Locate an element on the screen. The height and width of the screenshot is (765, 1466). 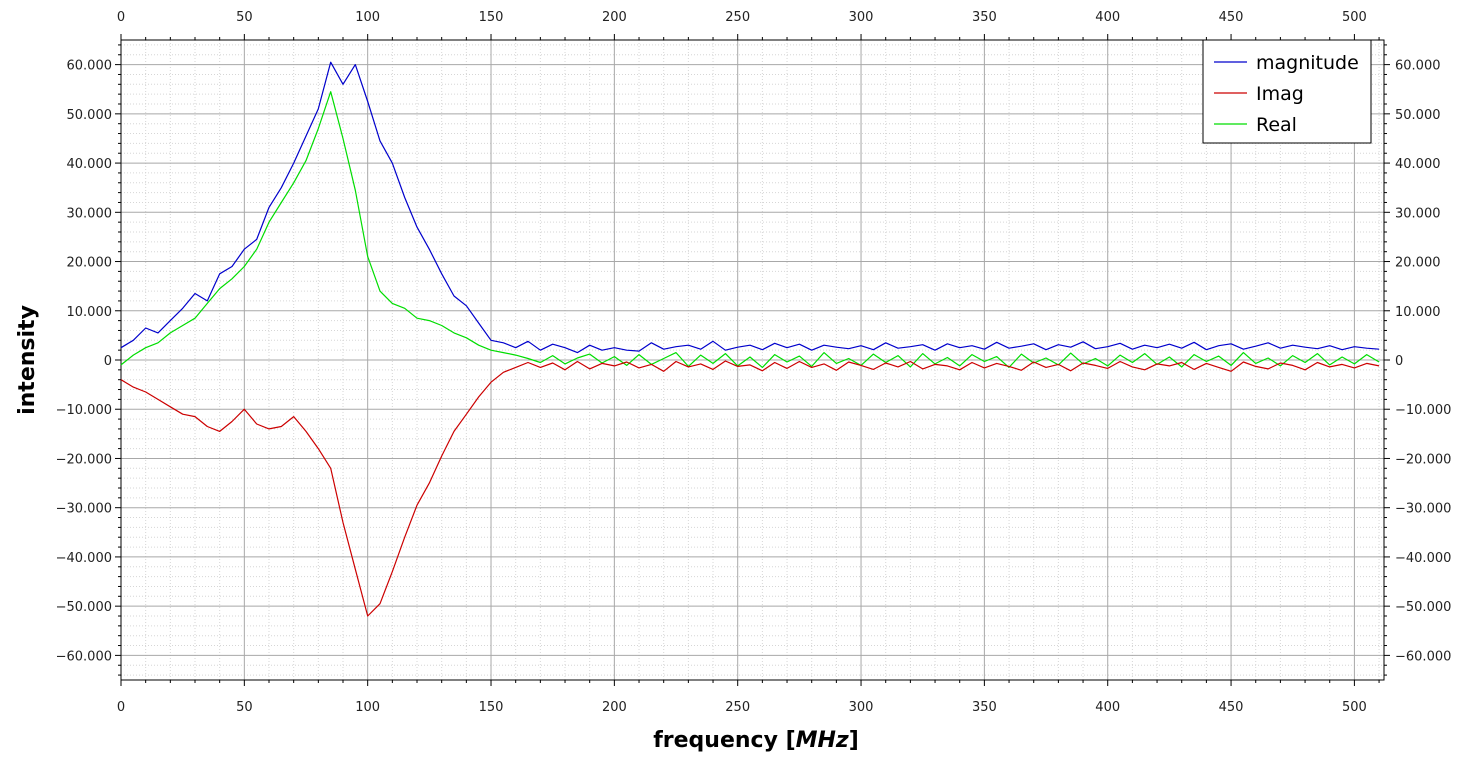
legend-items: magnitude Imag Real is located at coordinates (1286, 94).